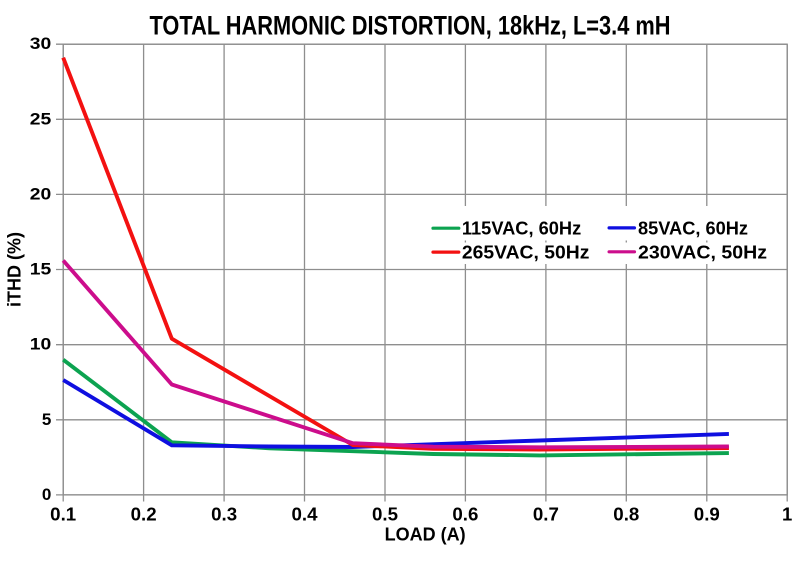  I want to click on svg-text: 5, so click(46, 419).